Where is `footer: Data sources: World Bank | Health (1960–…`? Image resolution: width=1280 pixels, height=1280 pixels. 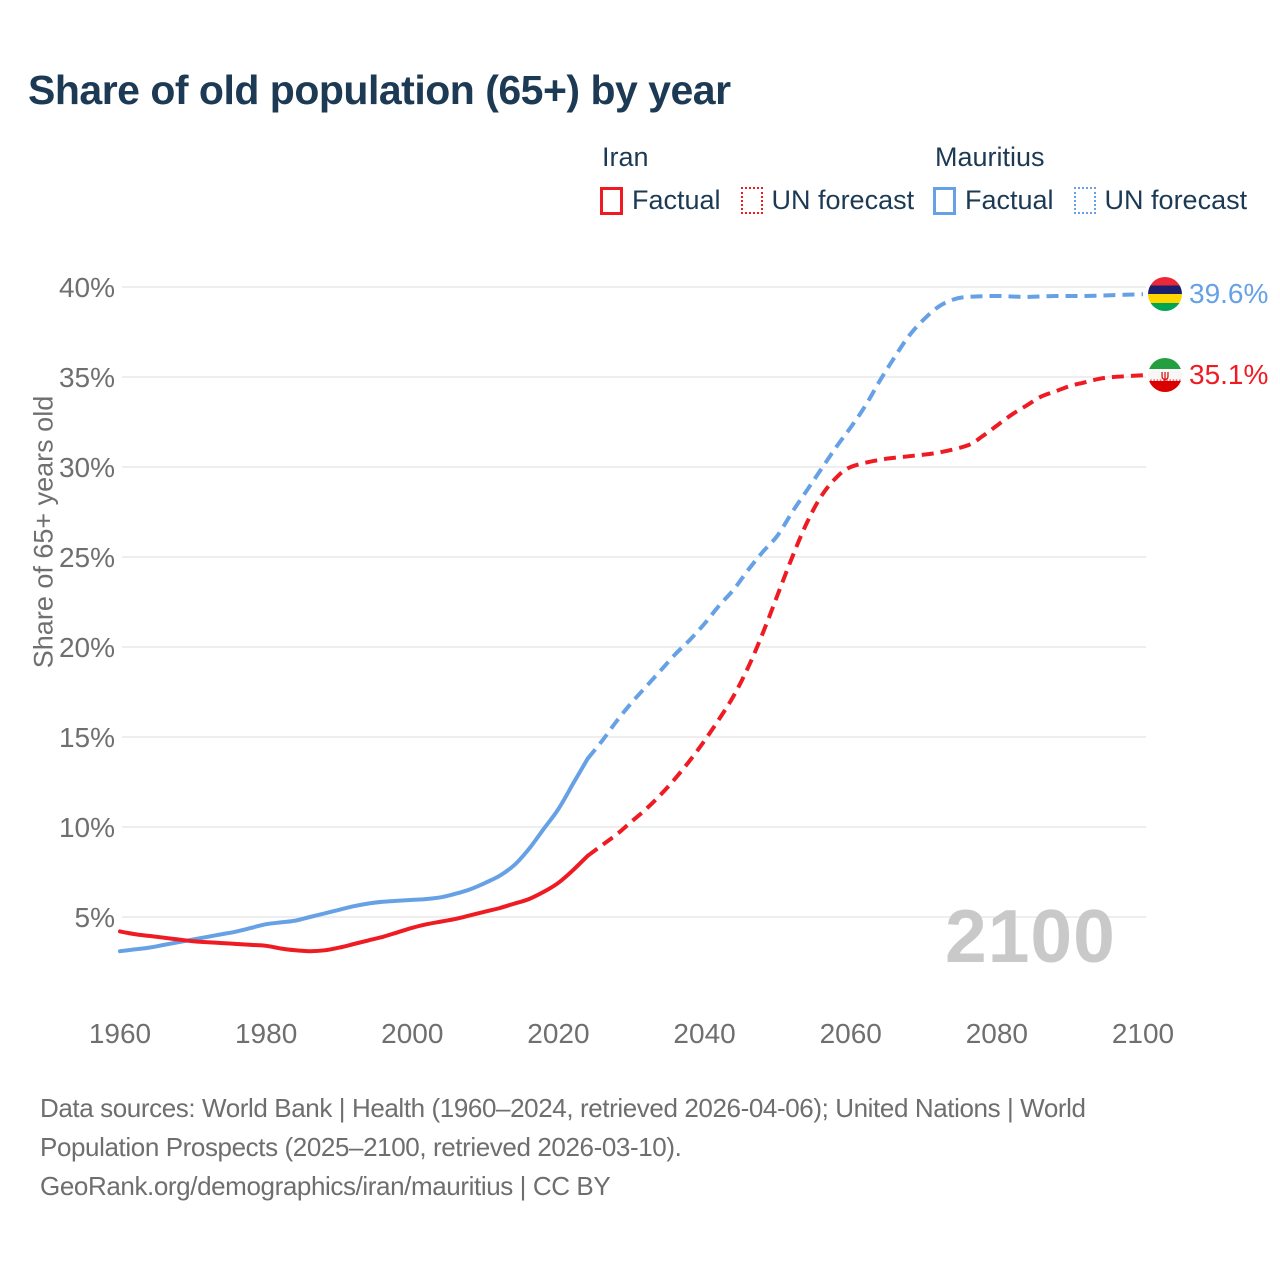
footer: Data sources: World Bank | Health (1960–… is located at coordinates (563, 1147).